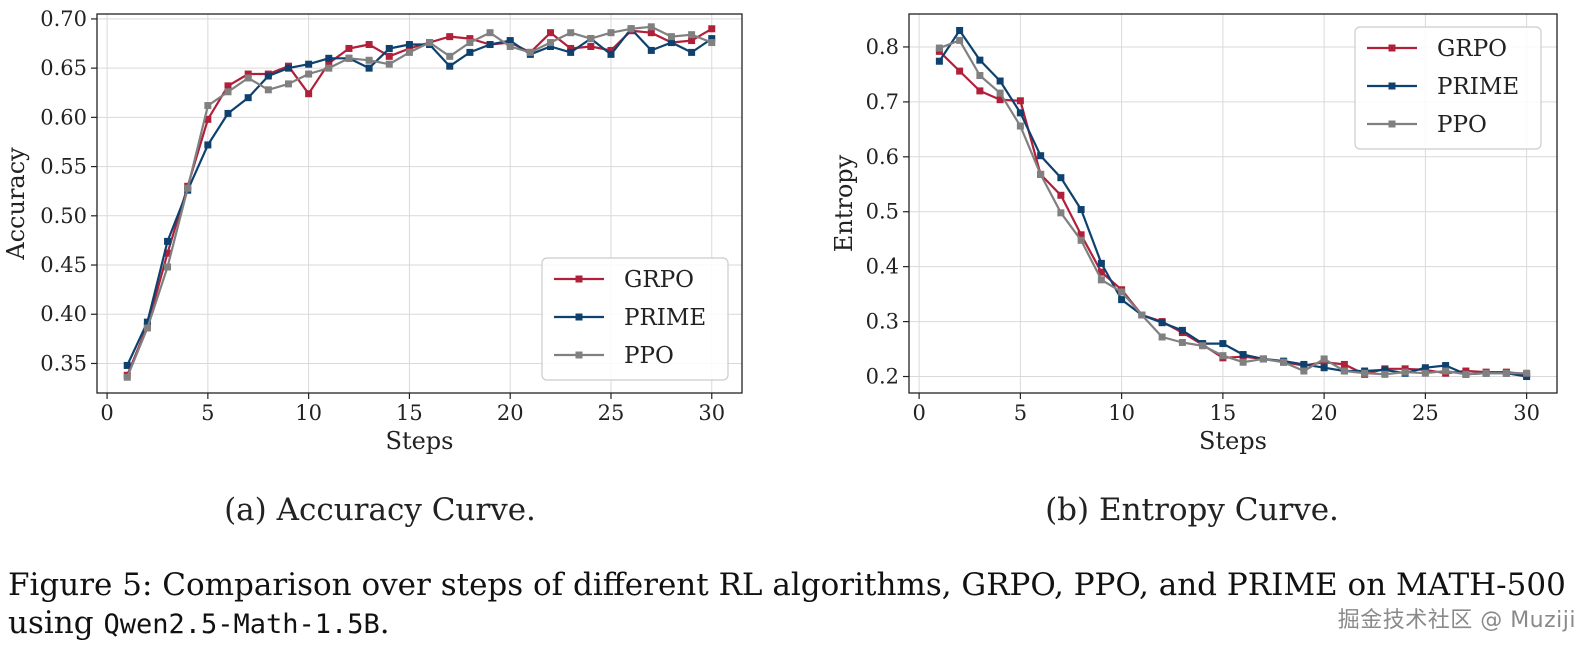 Image resolution: width=1590 pixels, height=660 pixels. What do you see at coordinates (63, 117) in the screenshot?
I see `chart1-ytick-label-5: 0.60` at bounding box center [63, 117].